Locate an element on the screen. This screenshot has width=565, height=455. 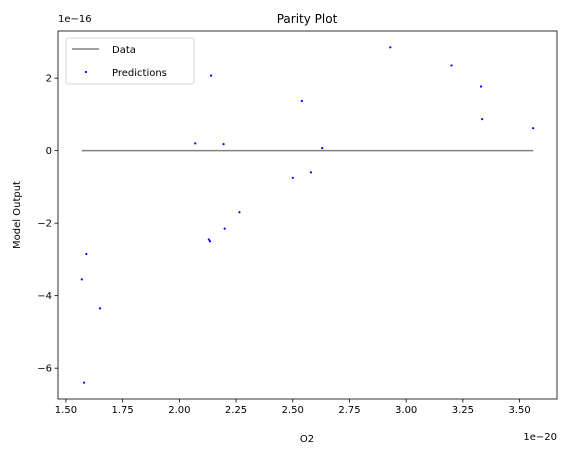
x-tick-label: 3.50 is located at coordinates (519, 410).